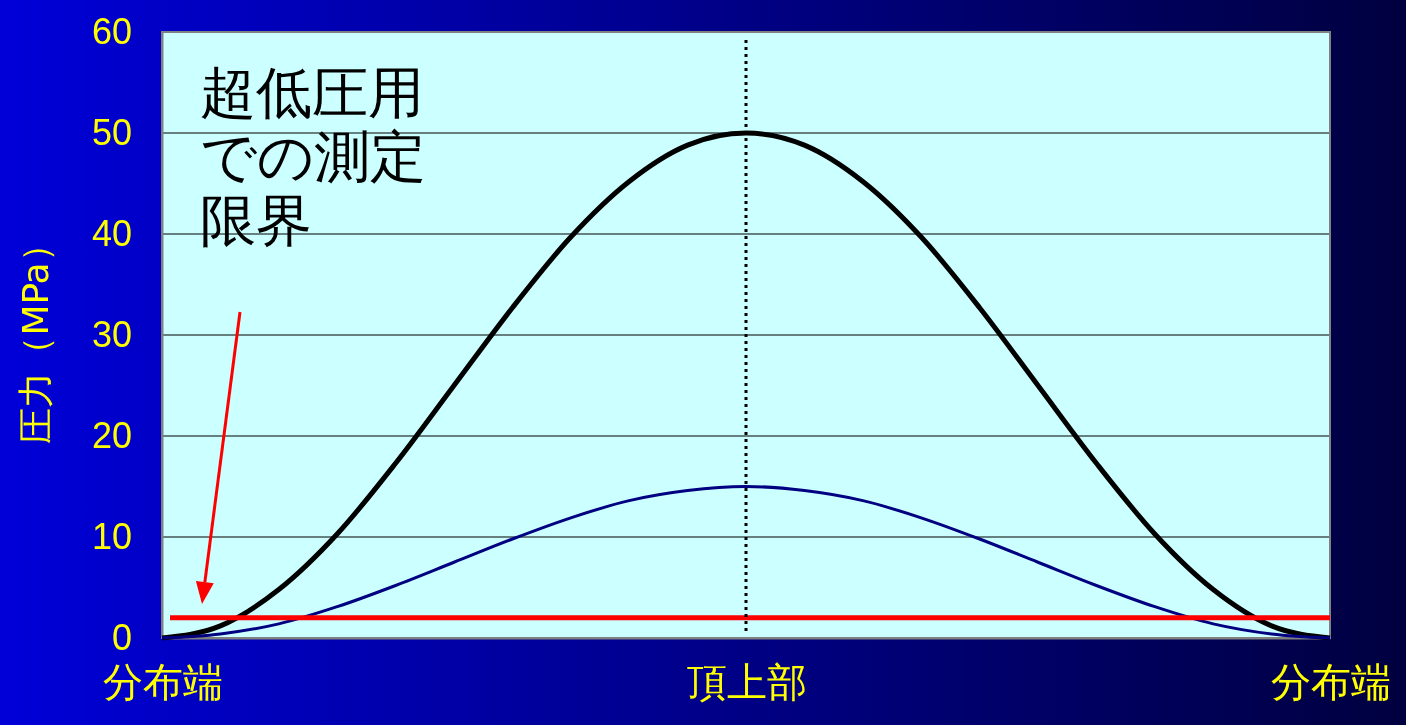  I want to click on y-axis-title: 圧力（MPa）, so click(35, 335).